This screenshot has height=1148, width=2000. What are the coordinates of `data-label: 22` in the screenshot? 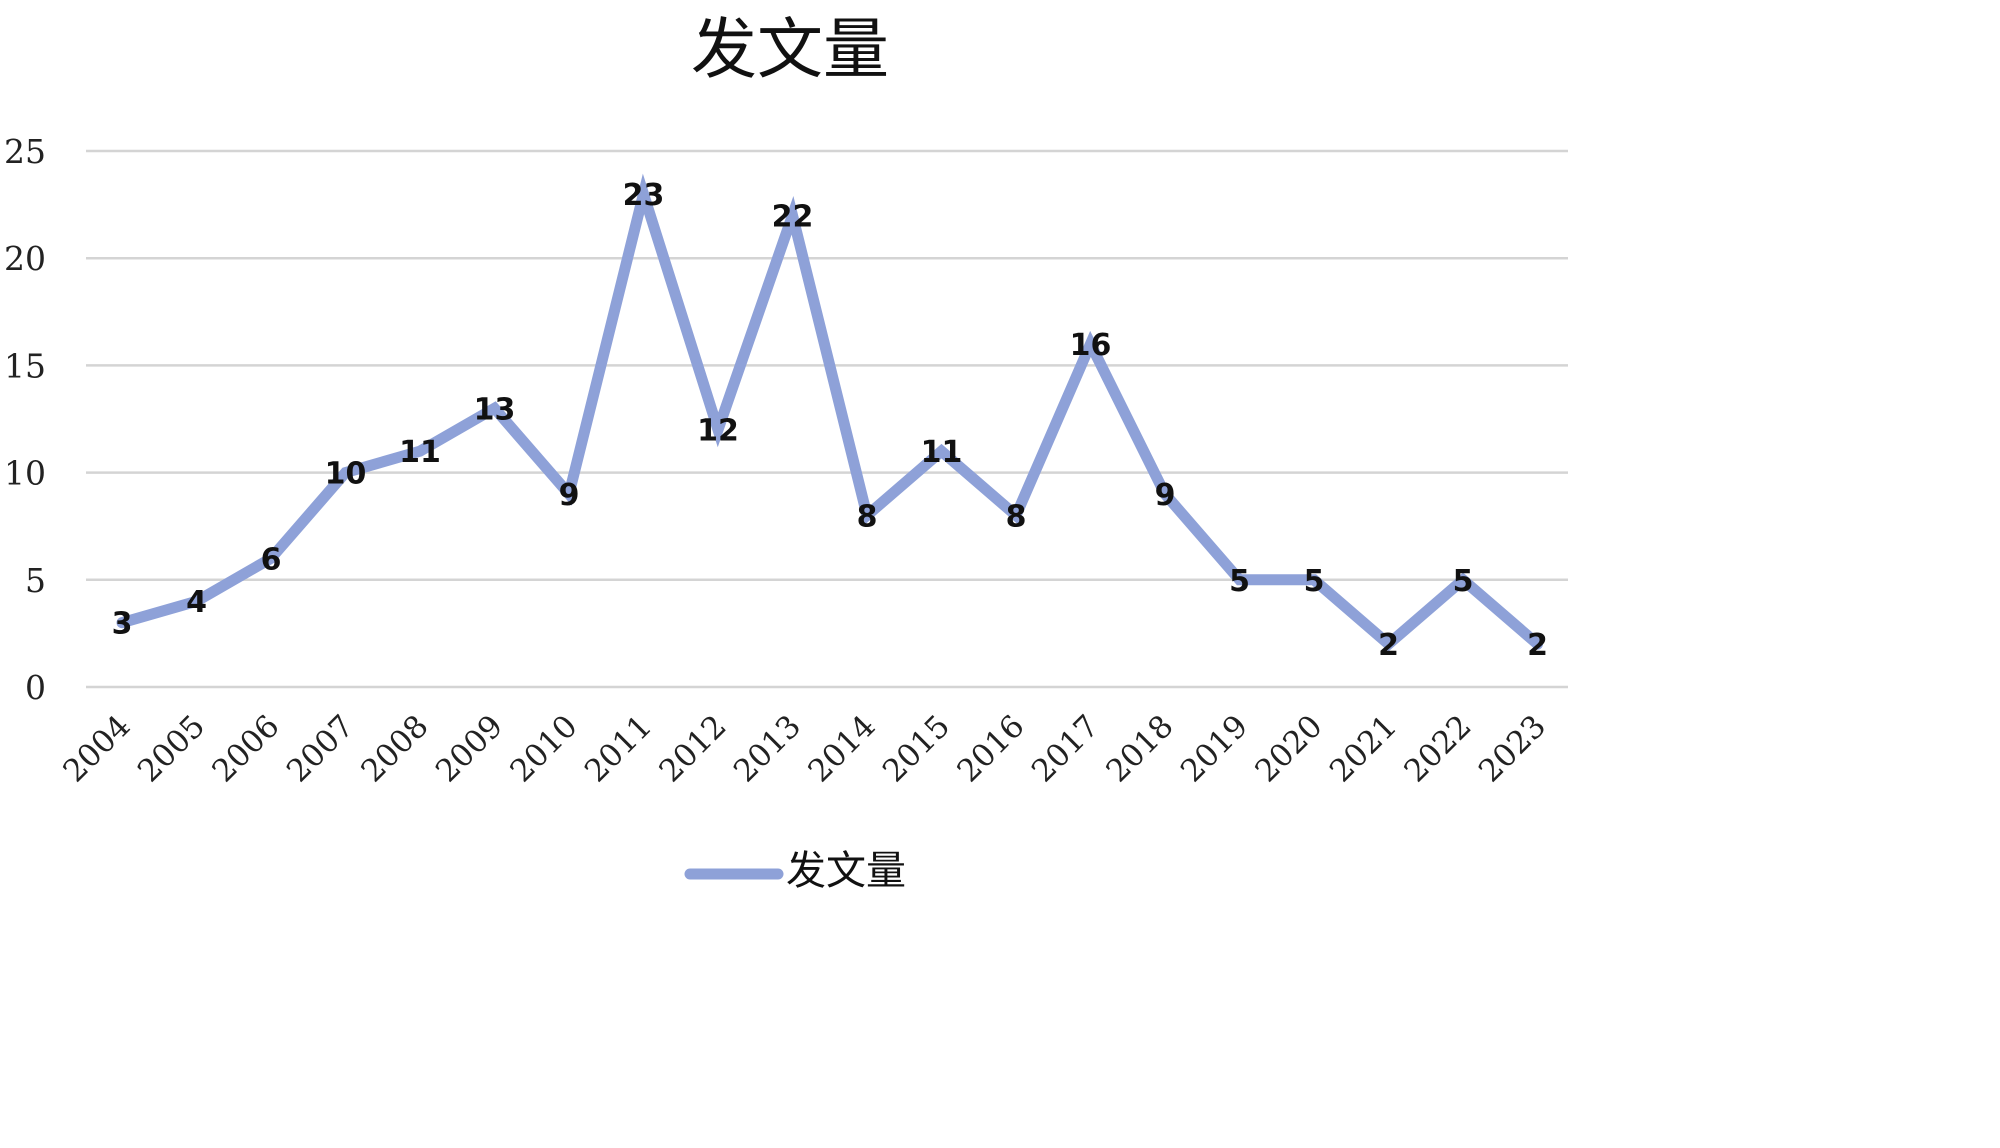 It's located at (793, 216).